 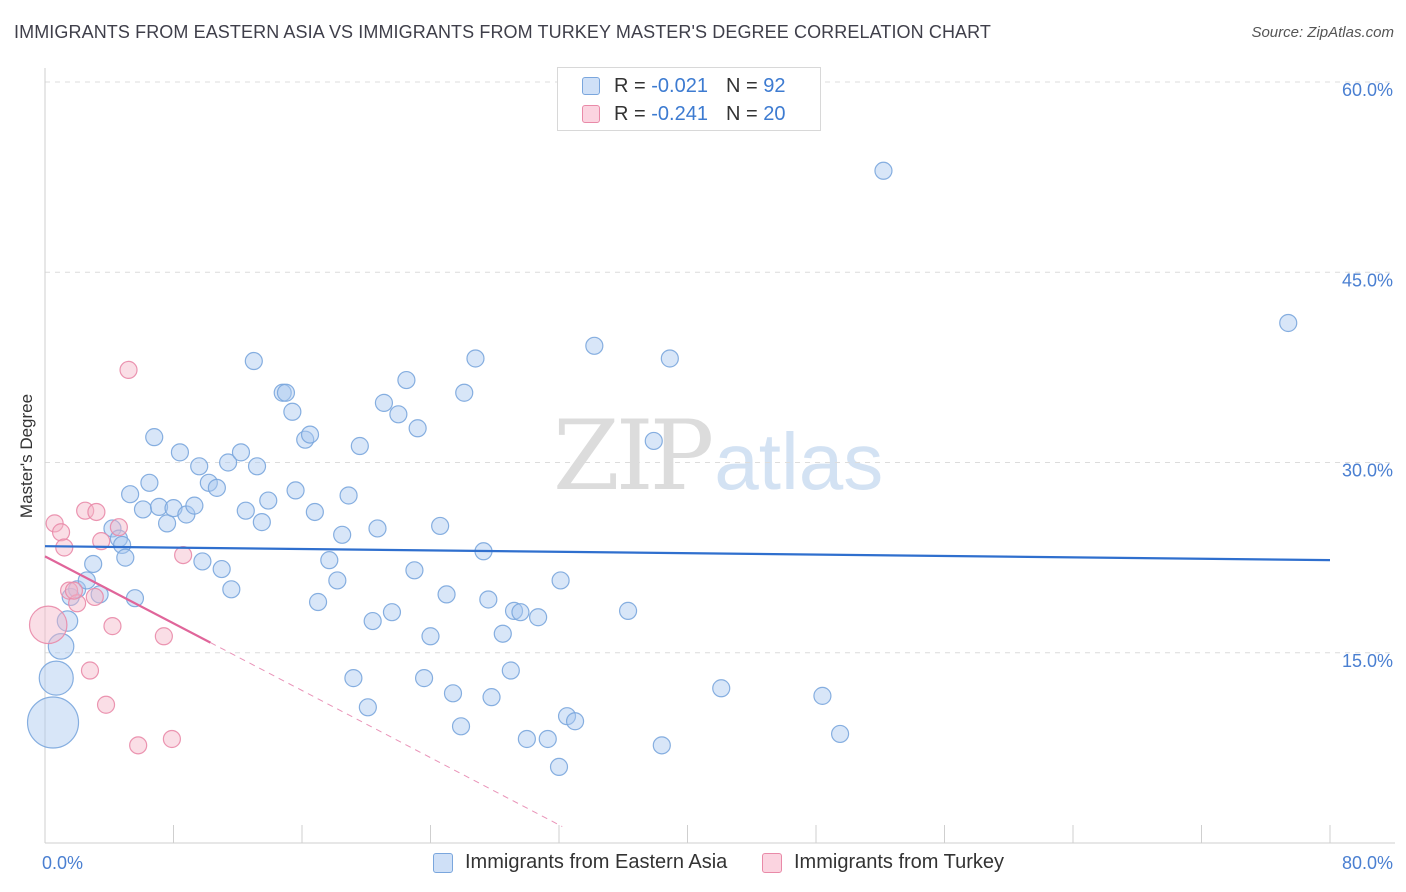 What do you see at coordinates (443, 862) in the screenshot?
I see `series-swatch-blue` at bounding box center [443, 862].